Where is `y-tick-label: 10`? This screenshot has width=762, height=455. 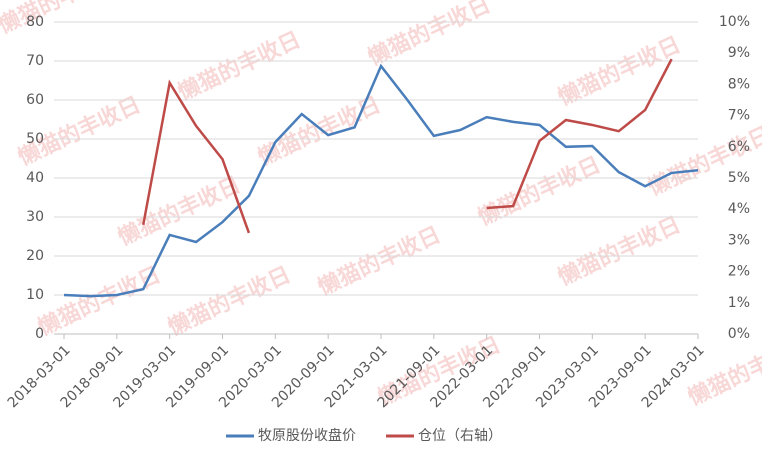 y-tick-label: 10 is located at coordinates (35, 295).